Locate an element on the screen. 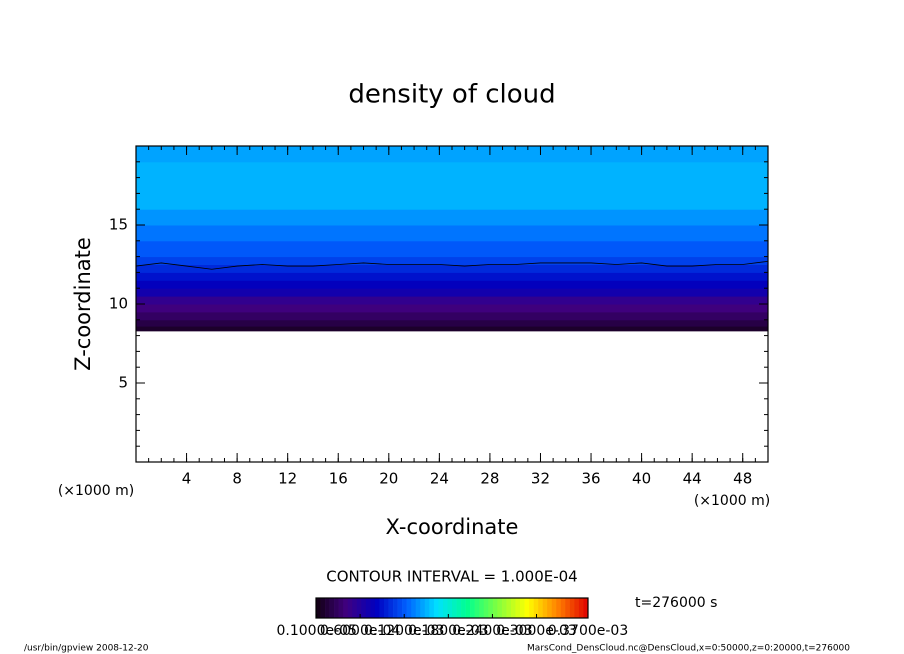  y-tick-label: 15 is located at coordinates (118, 225).